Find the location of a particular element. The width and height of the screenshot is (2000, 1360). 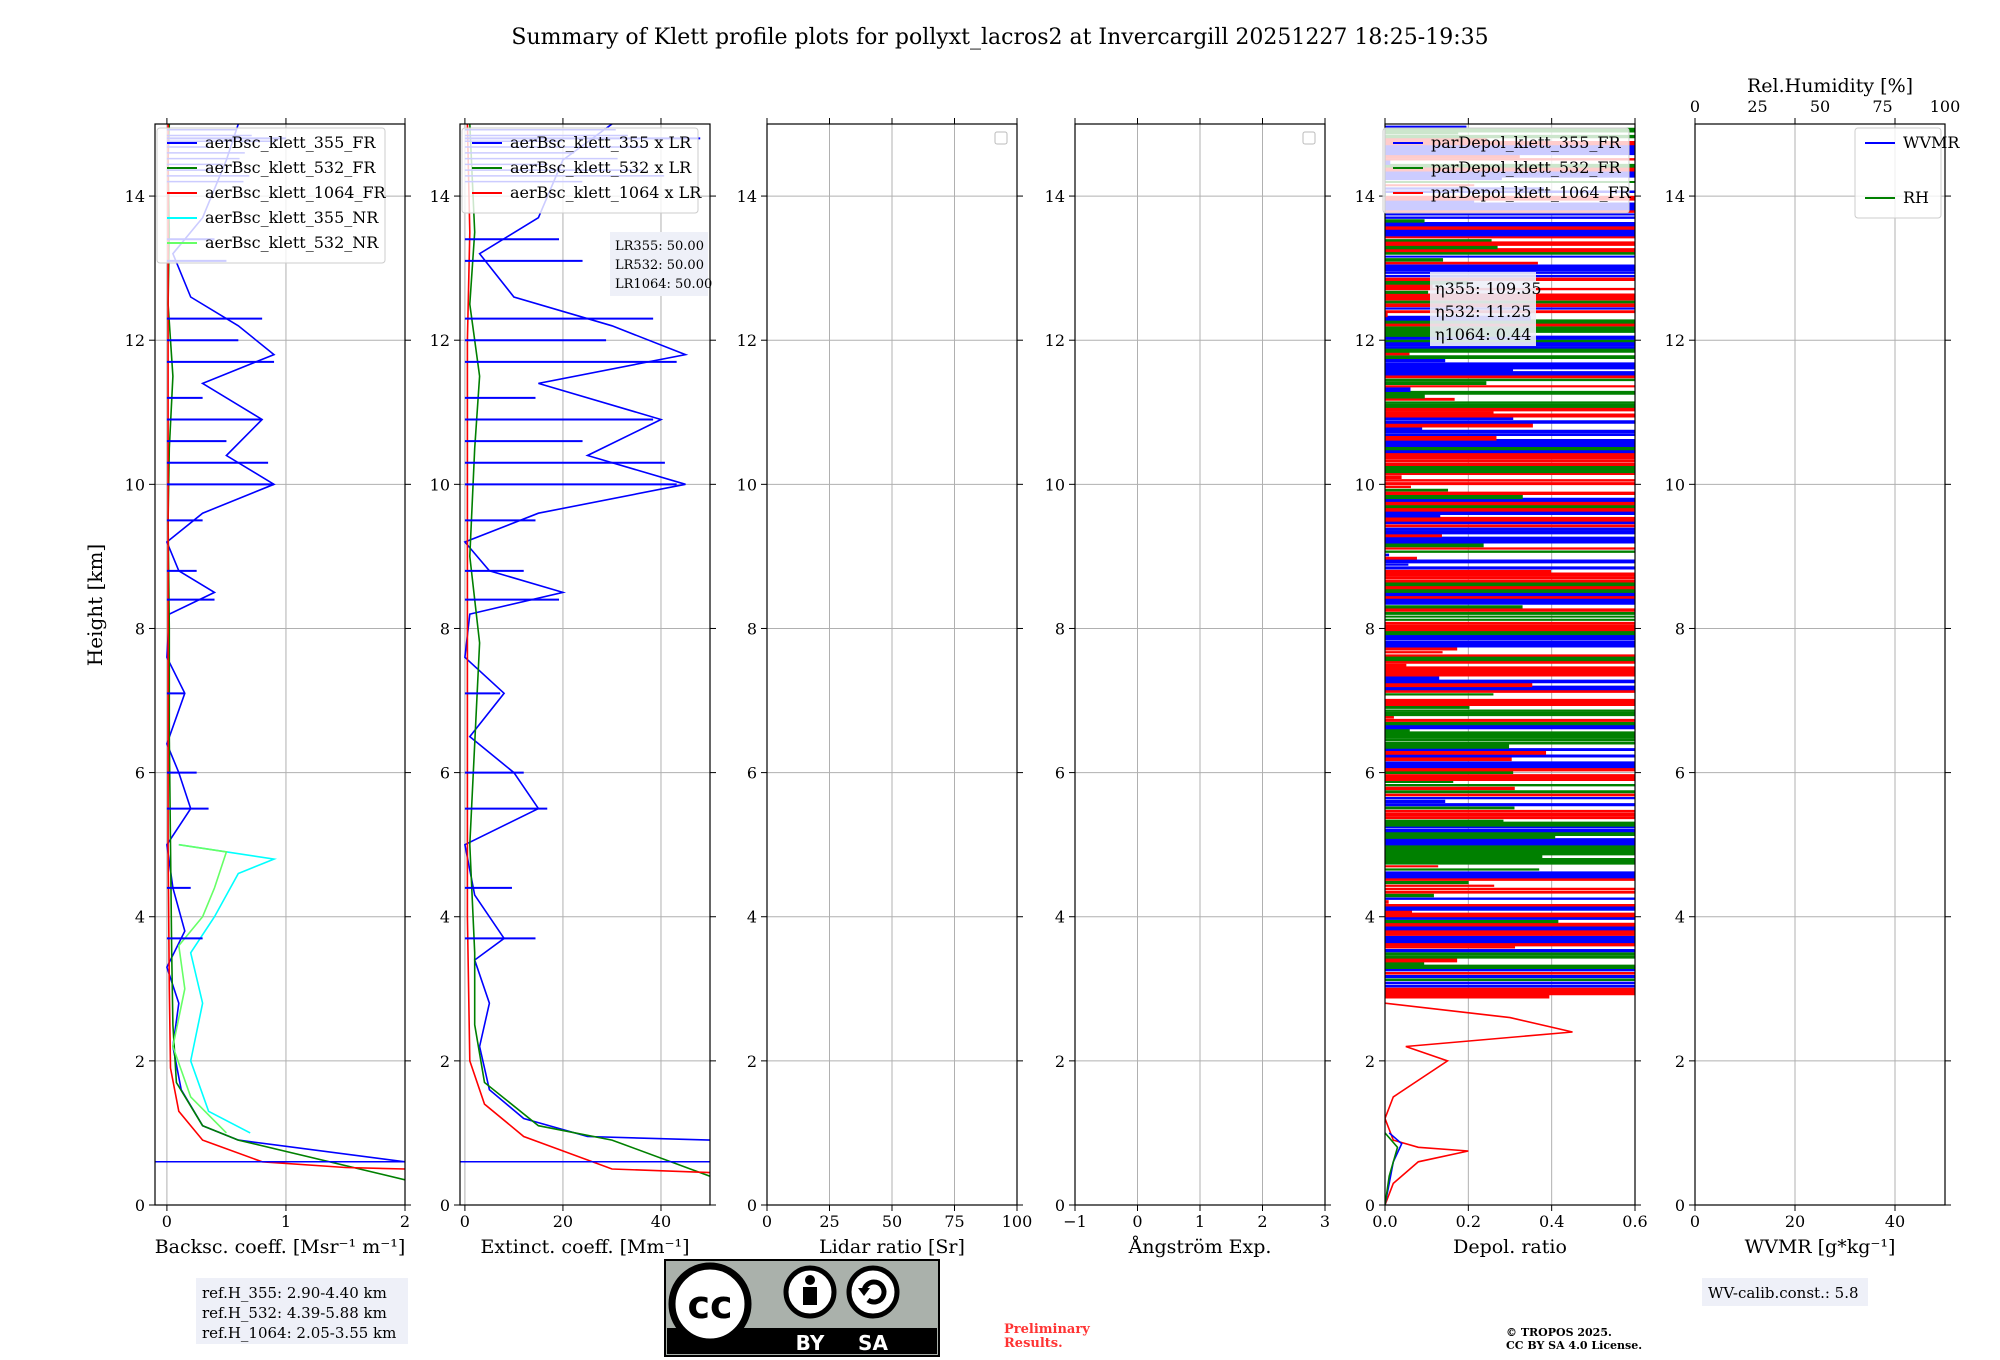

legend-entry: parDepol_klett_355_FR is located at coordinates (1526, 142).